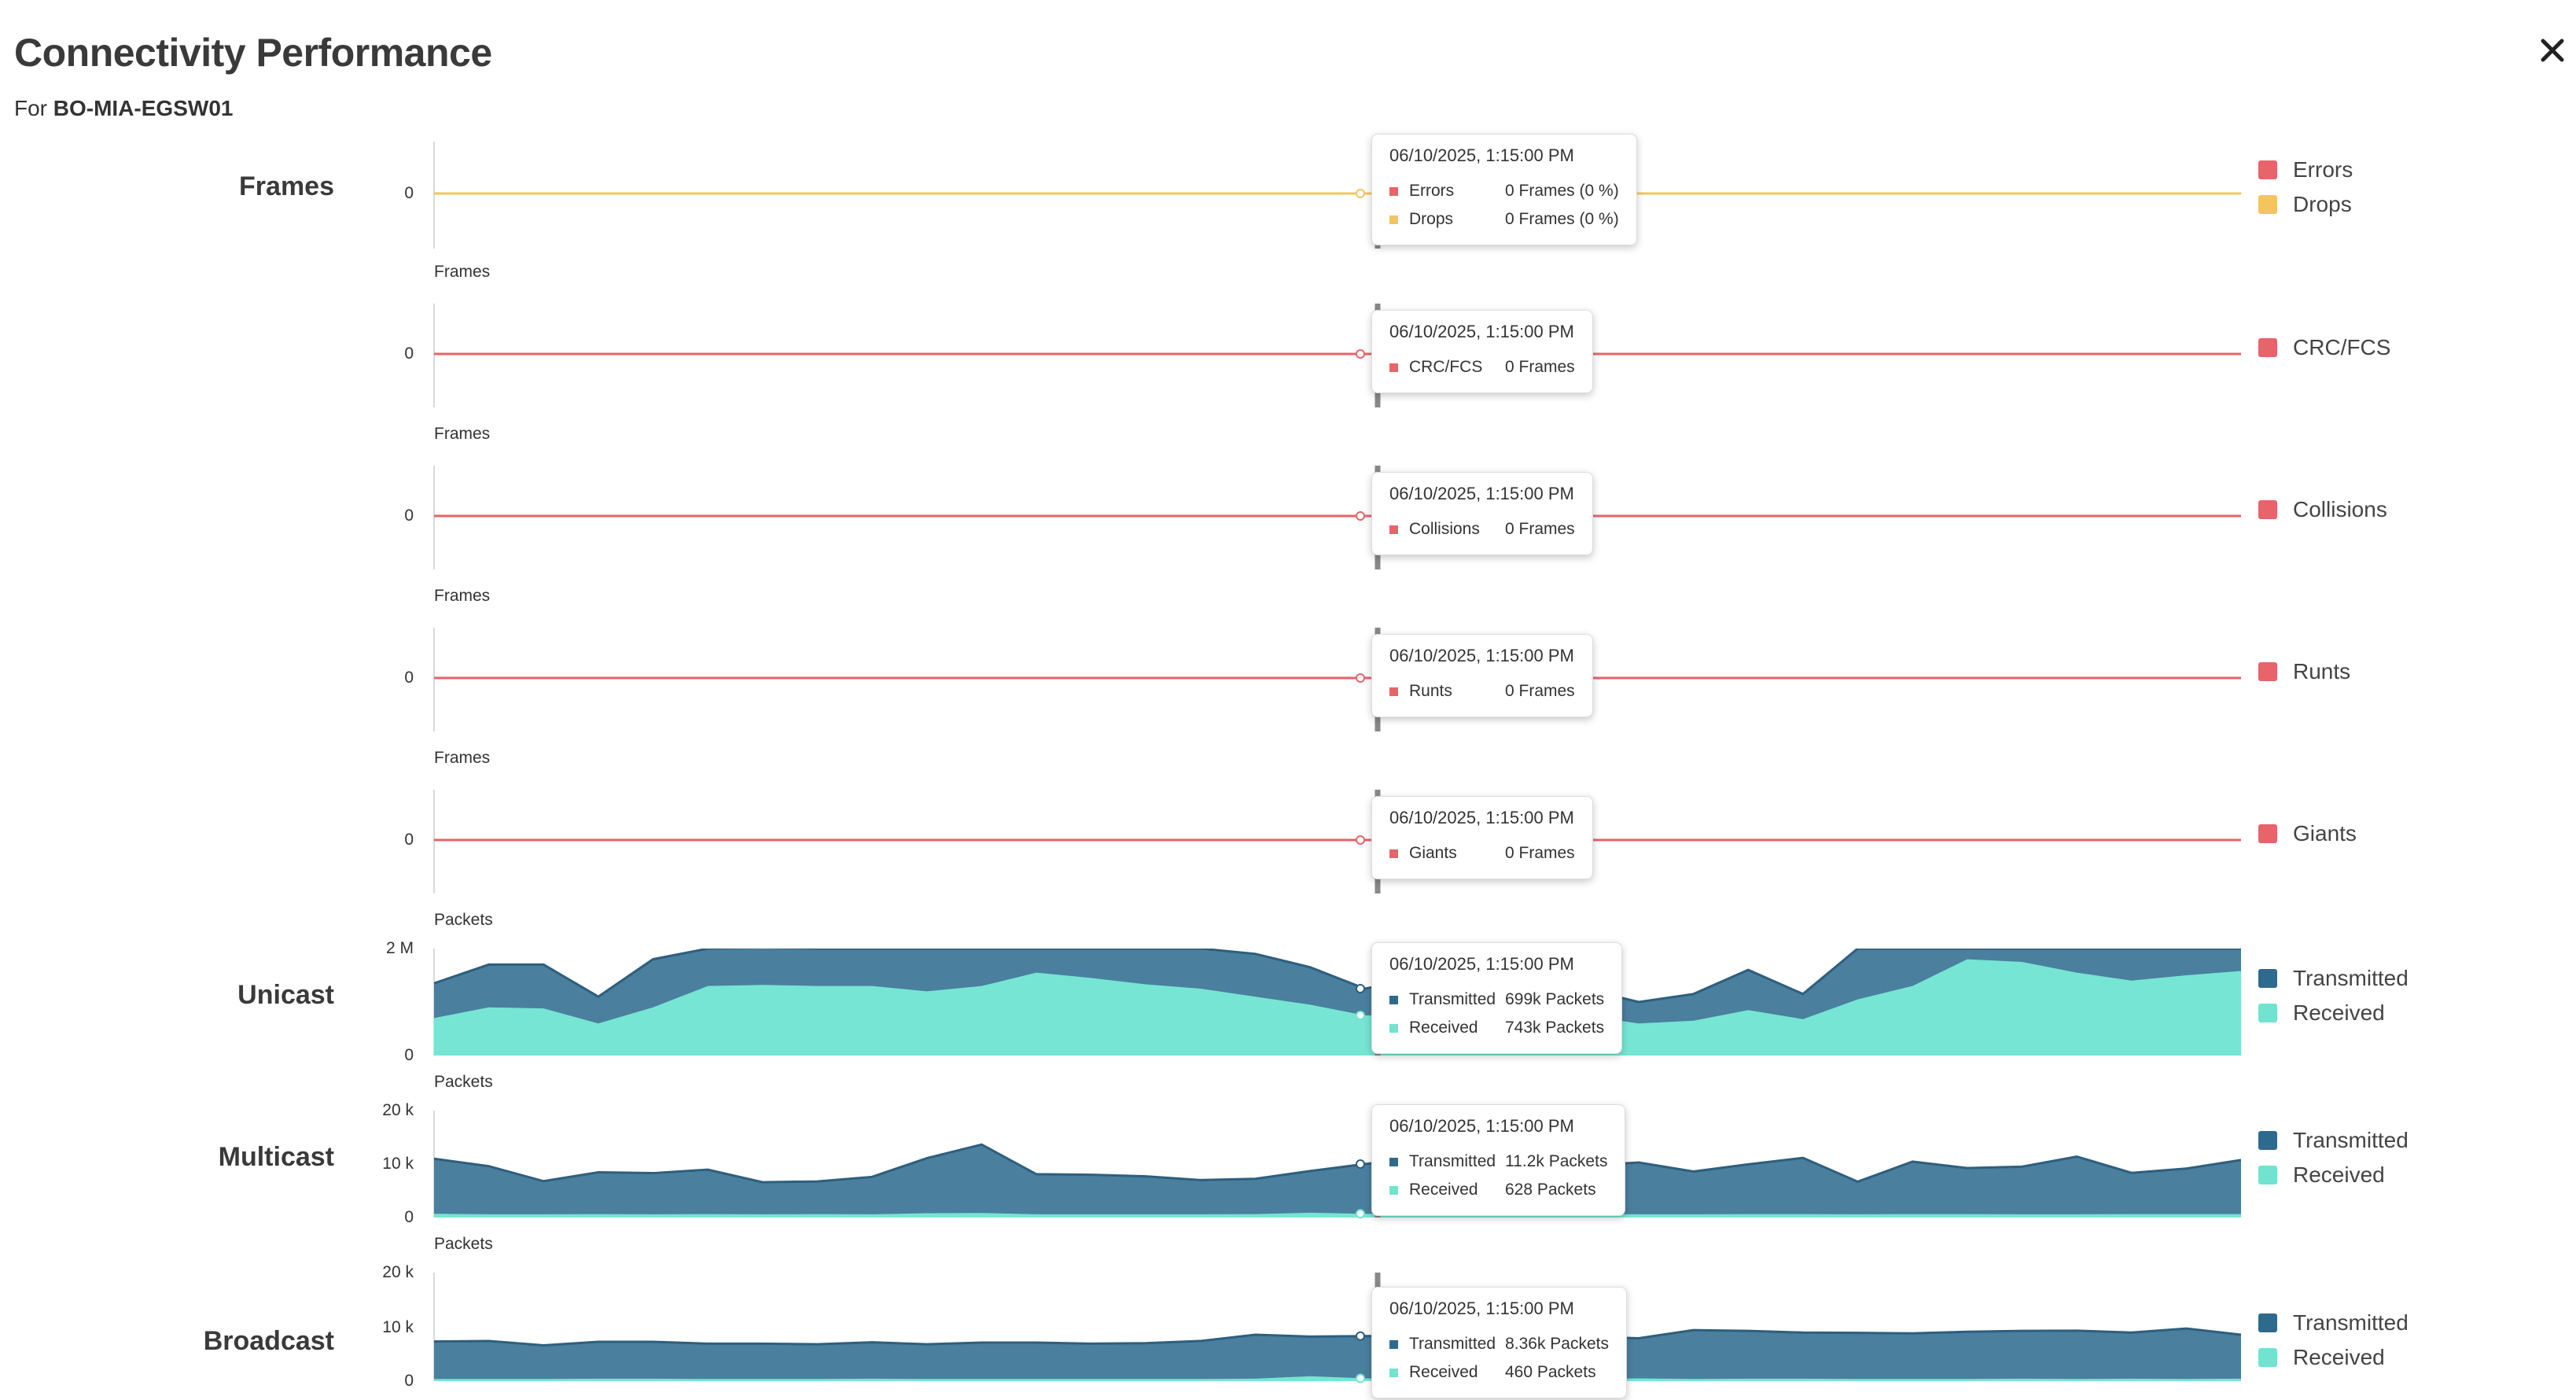 The image size is (2576, 1400). I want to click on tooltip-row: Collisions 0 Frames, so click(1482, 529).